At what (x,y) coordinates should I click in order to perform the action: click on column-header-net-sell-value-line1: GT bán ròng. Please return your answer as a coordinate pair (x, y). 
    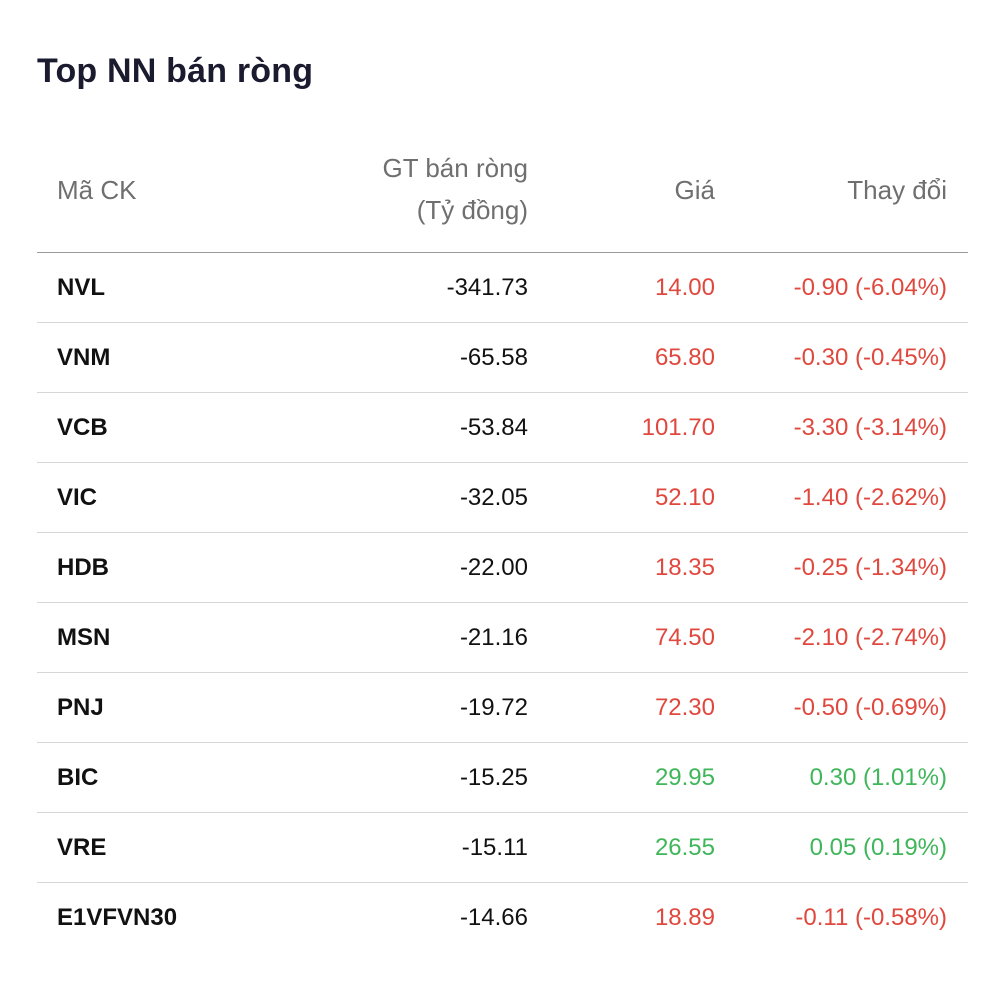
    Looking at the image, I should click on (455, 168).